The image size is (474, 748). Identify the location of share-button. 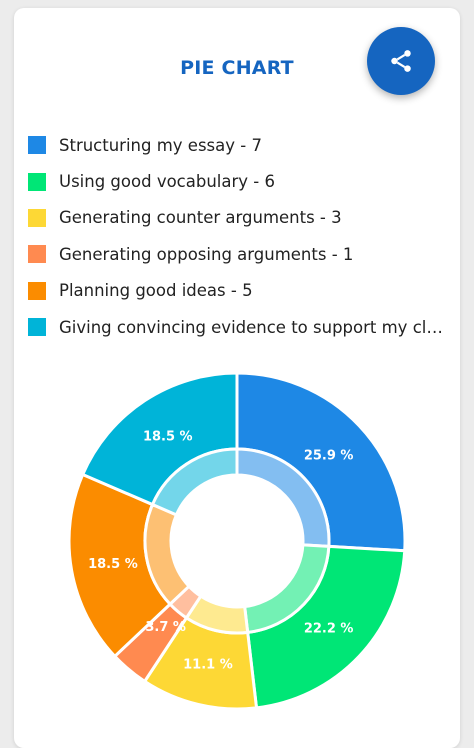
(401, 61).